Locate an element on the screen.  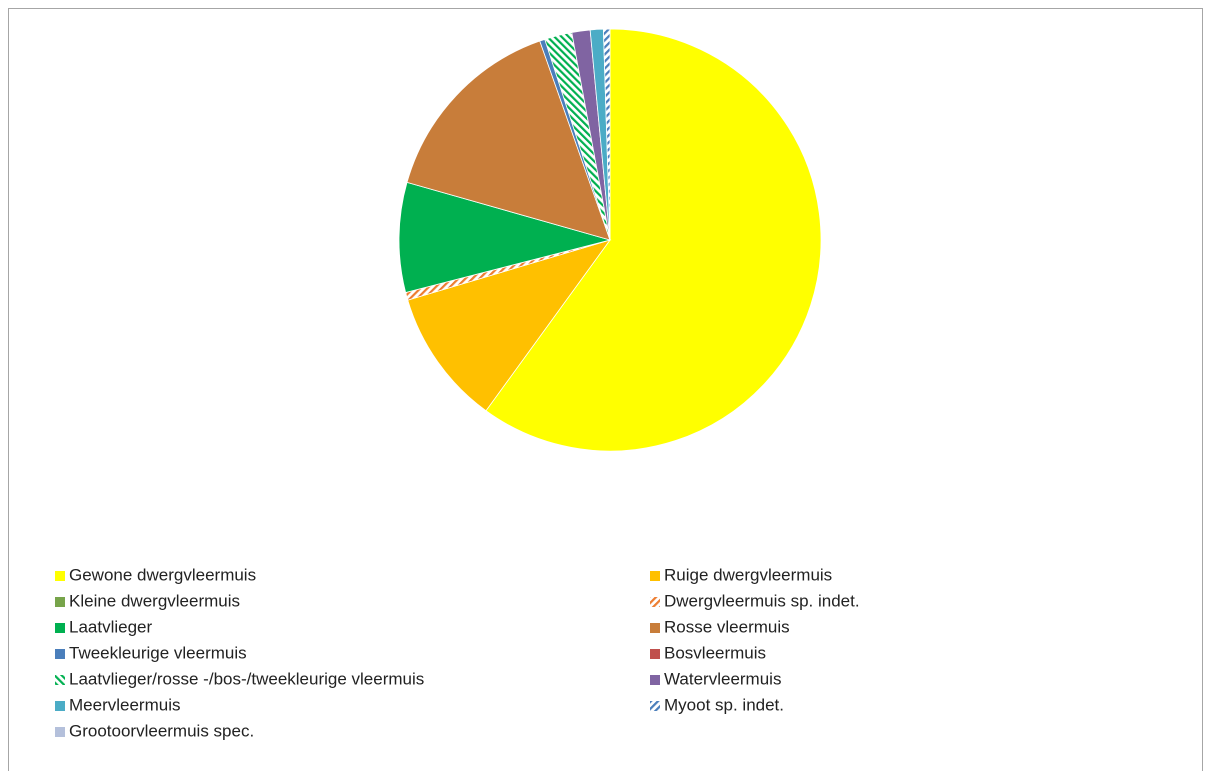
legend-label: Meervleermuis is located at coordinates (124, 704).